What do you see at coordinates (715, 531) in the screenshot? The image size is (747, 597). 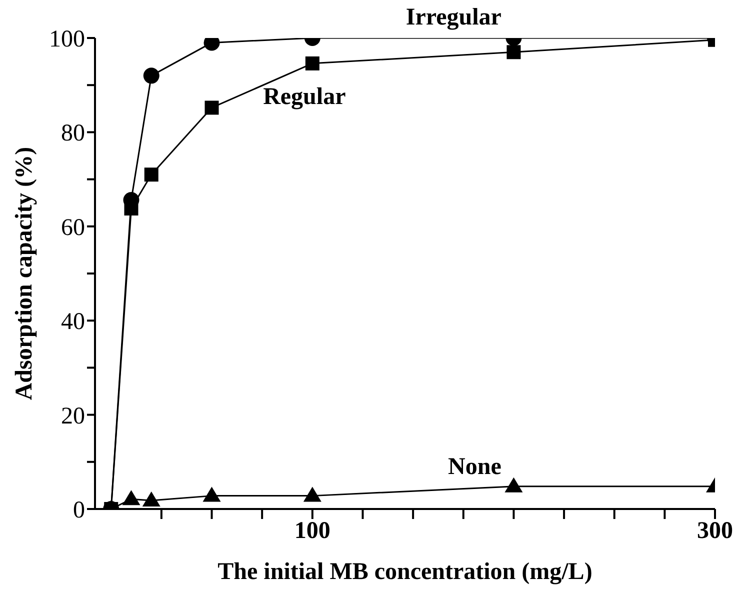 I see `x-tick-label: 300` at bounding box center [715, 531].